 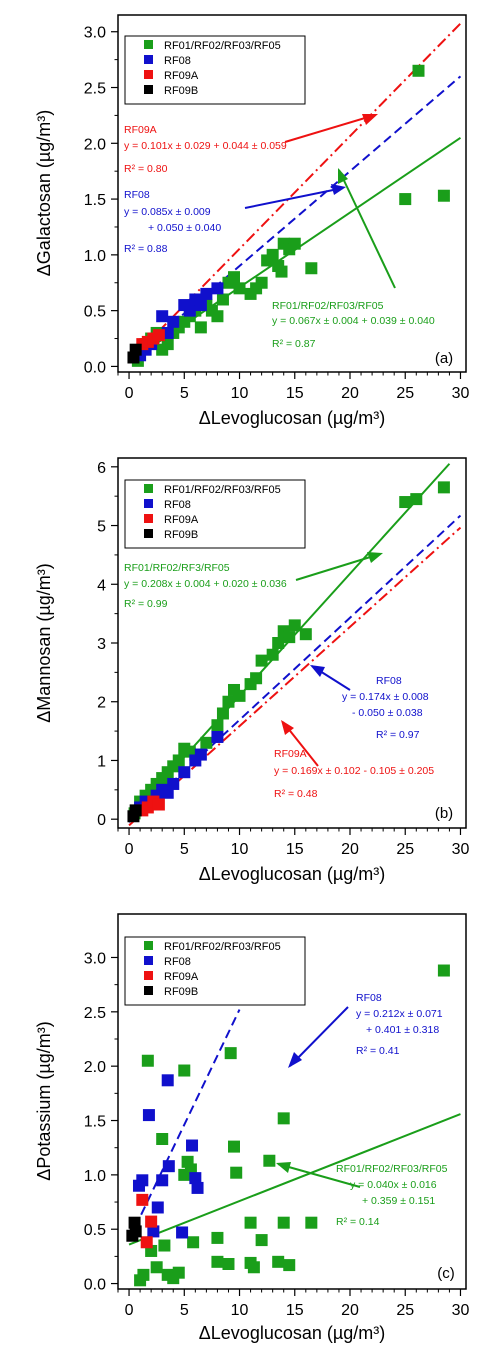 I want to click on panel-b-legend-box, so click(x=215, y=514).